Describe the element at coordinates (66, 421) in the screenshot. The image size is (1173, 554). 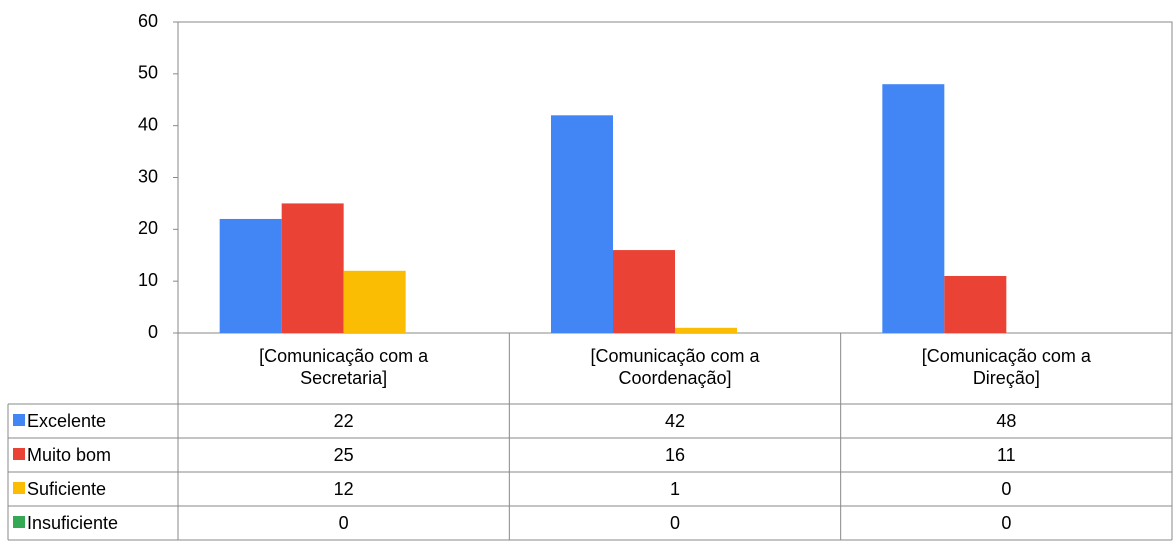
I see `legend-label: Excelente` at that location.